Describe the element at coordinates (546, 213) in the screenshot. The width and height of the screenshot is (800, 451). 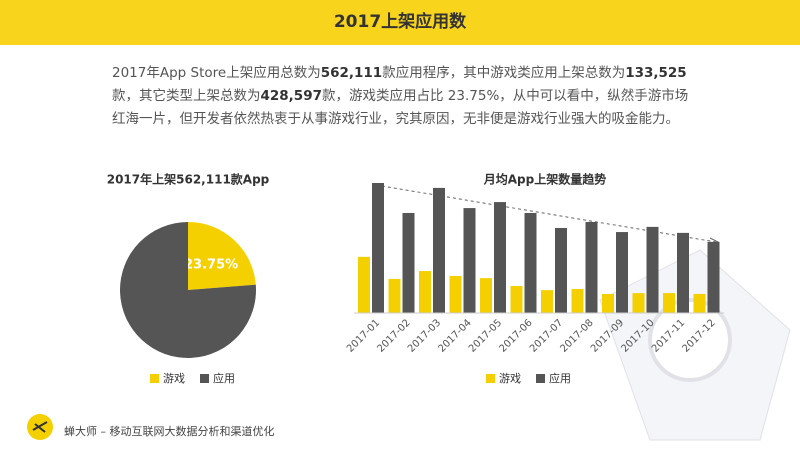
I see `trend-arrow` at that location.